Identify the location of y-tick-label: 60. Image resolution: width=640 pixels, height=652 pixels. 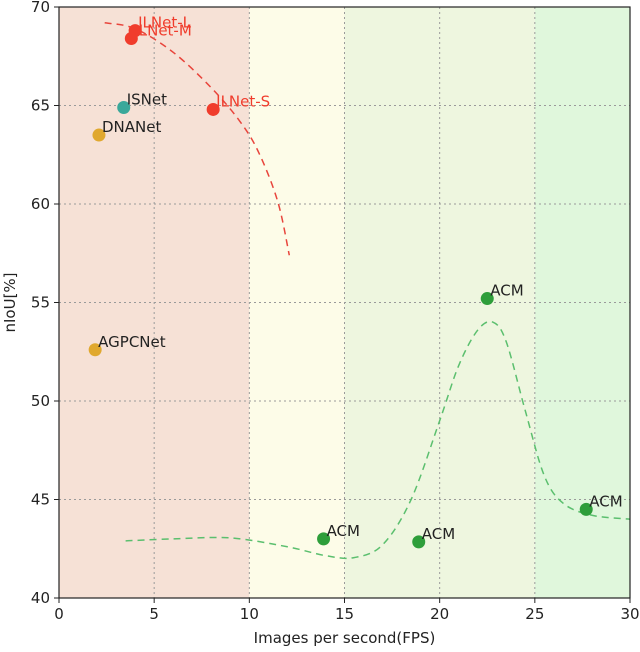
(40, 204).